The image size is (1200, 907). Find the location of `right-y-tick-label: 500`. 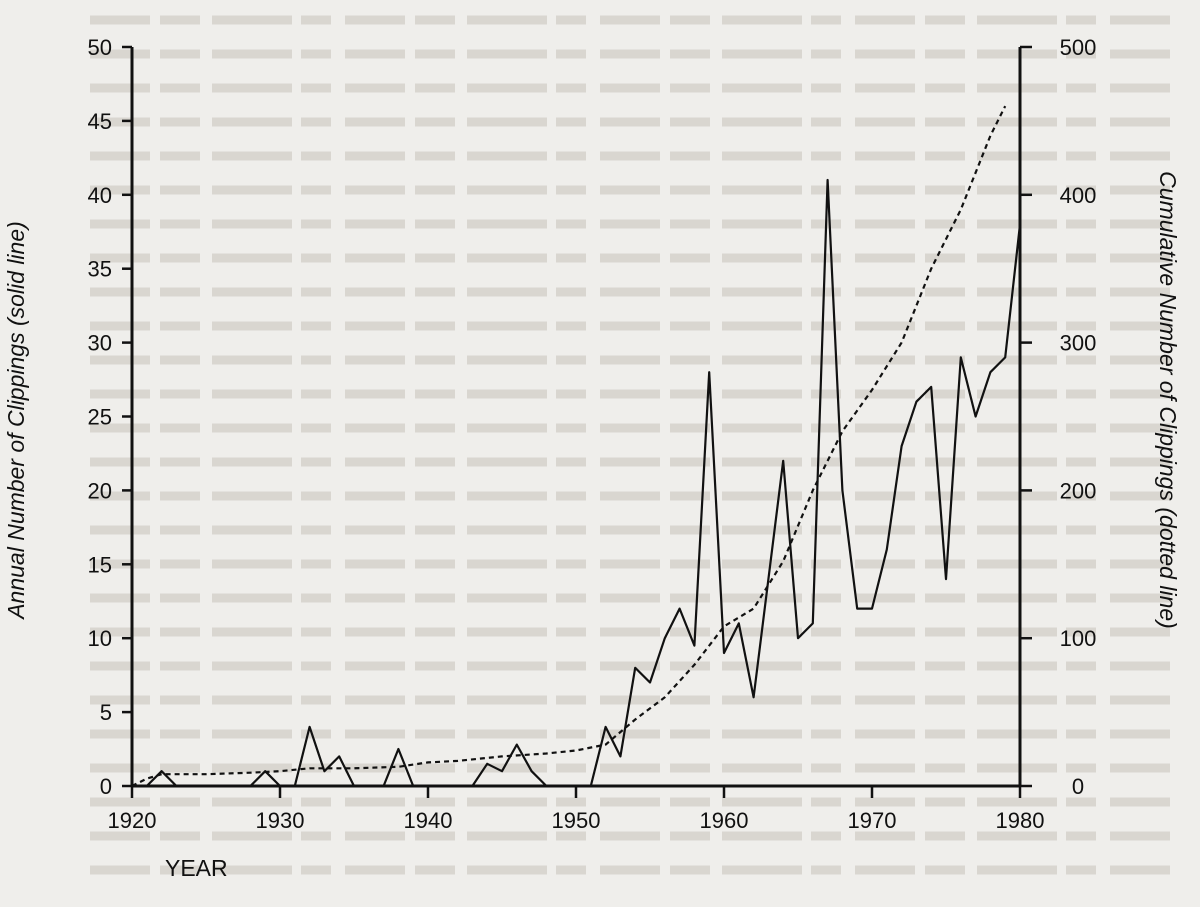

right-y-tick-label: 500 is located at coordinates (1078, 47).